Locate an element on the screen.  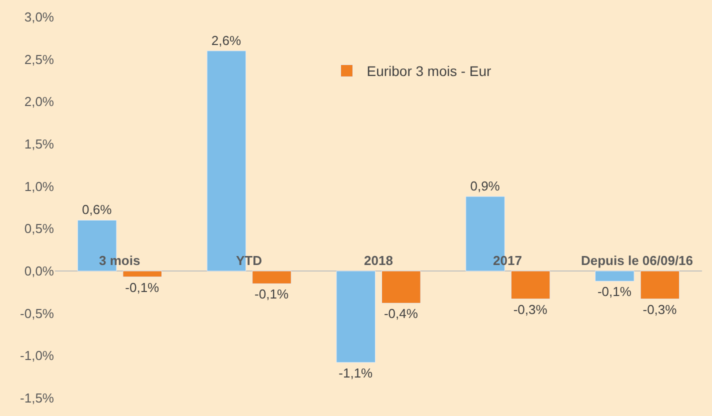
data-label: 2,6% is located at coordinates (226, 40).